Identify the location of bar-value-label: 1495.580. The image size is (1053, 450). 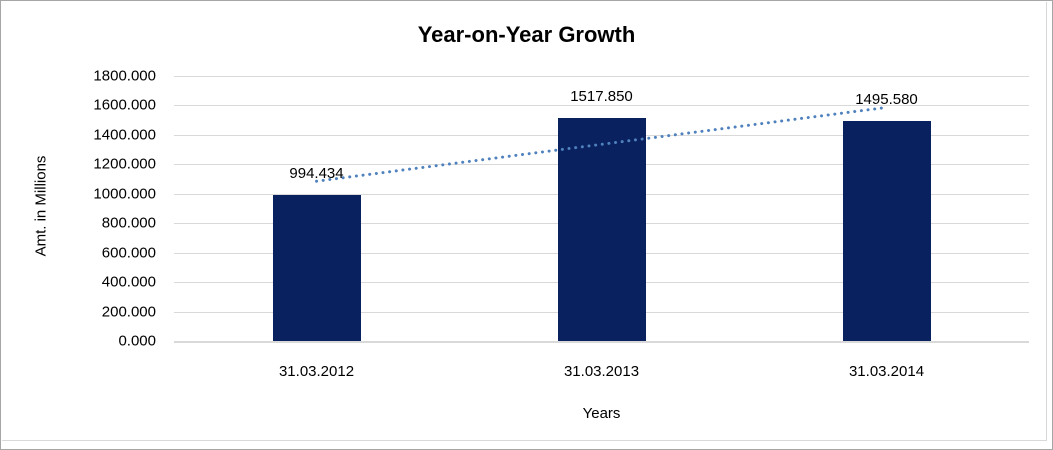
(886, 99).